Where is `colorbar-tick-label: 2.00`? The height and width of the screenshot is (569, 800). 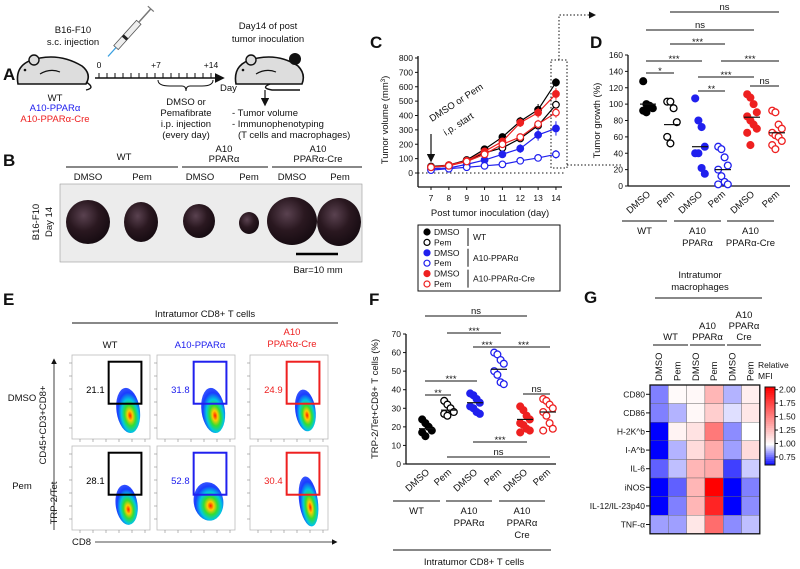
colorbar-tick-label: 2.00 is located at coordinates (787, 390).